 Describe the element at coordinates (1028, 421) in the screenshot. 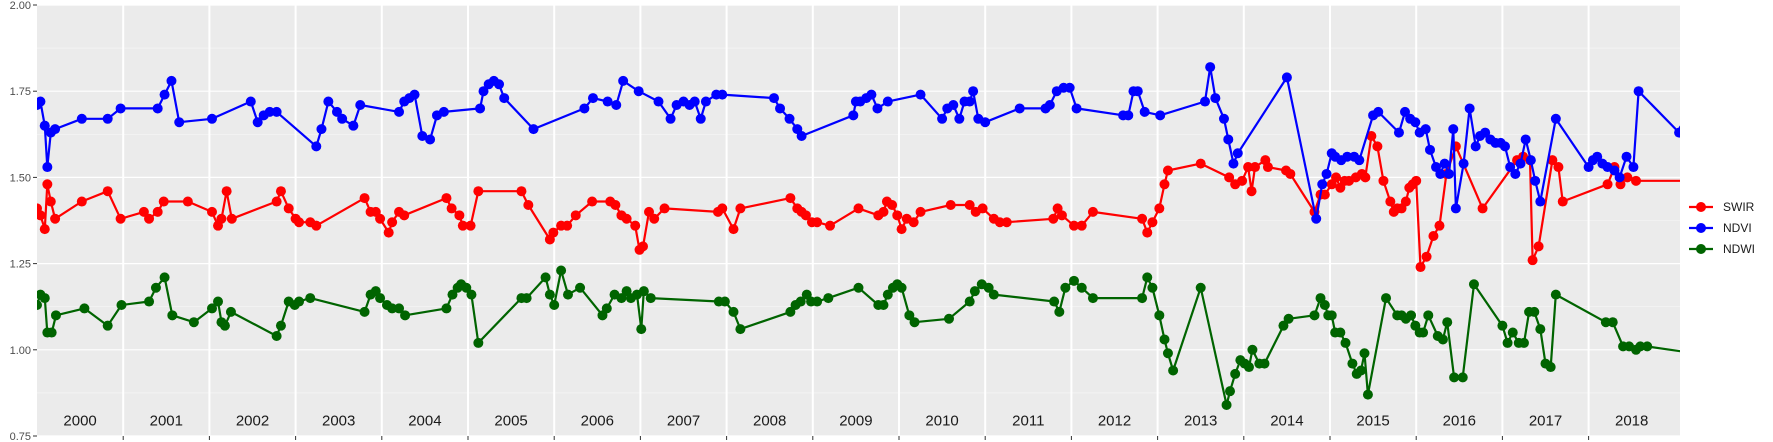

I see `year-label: 2011` at that location.